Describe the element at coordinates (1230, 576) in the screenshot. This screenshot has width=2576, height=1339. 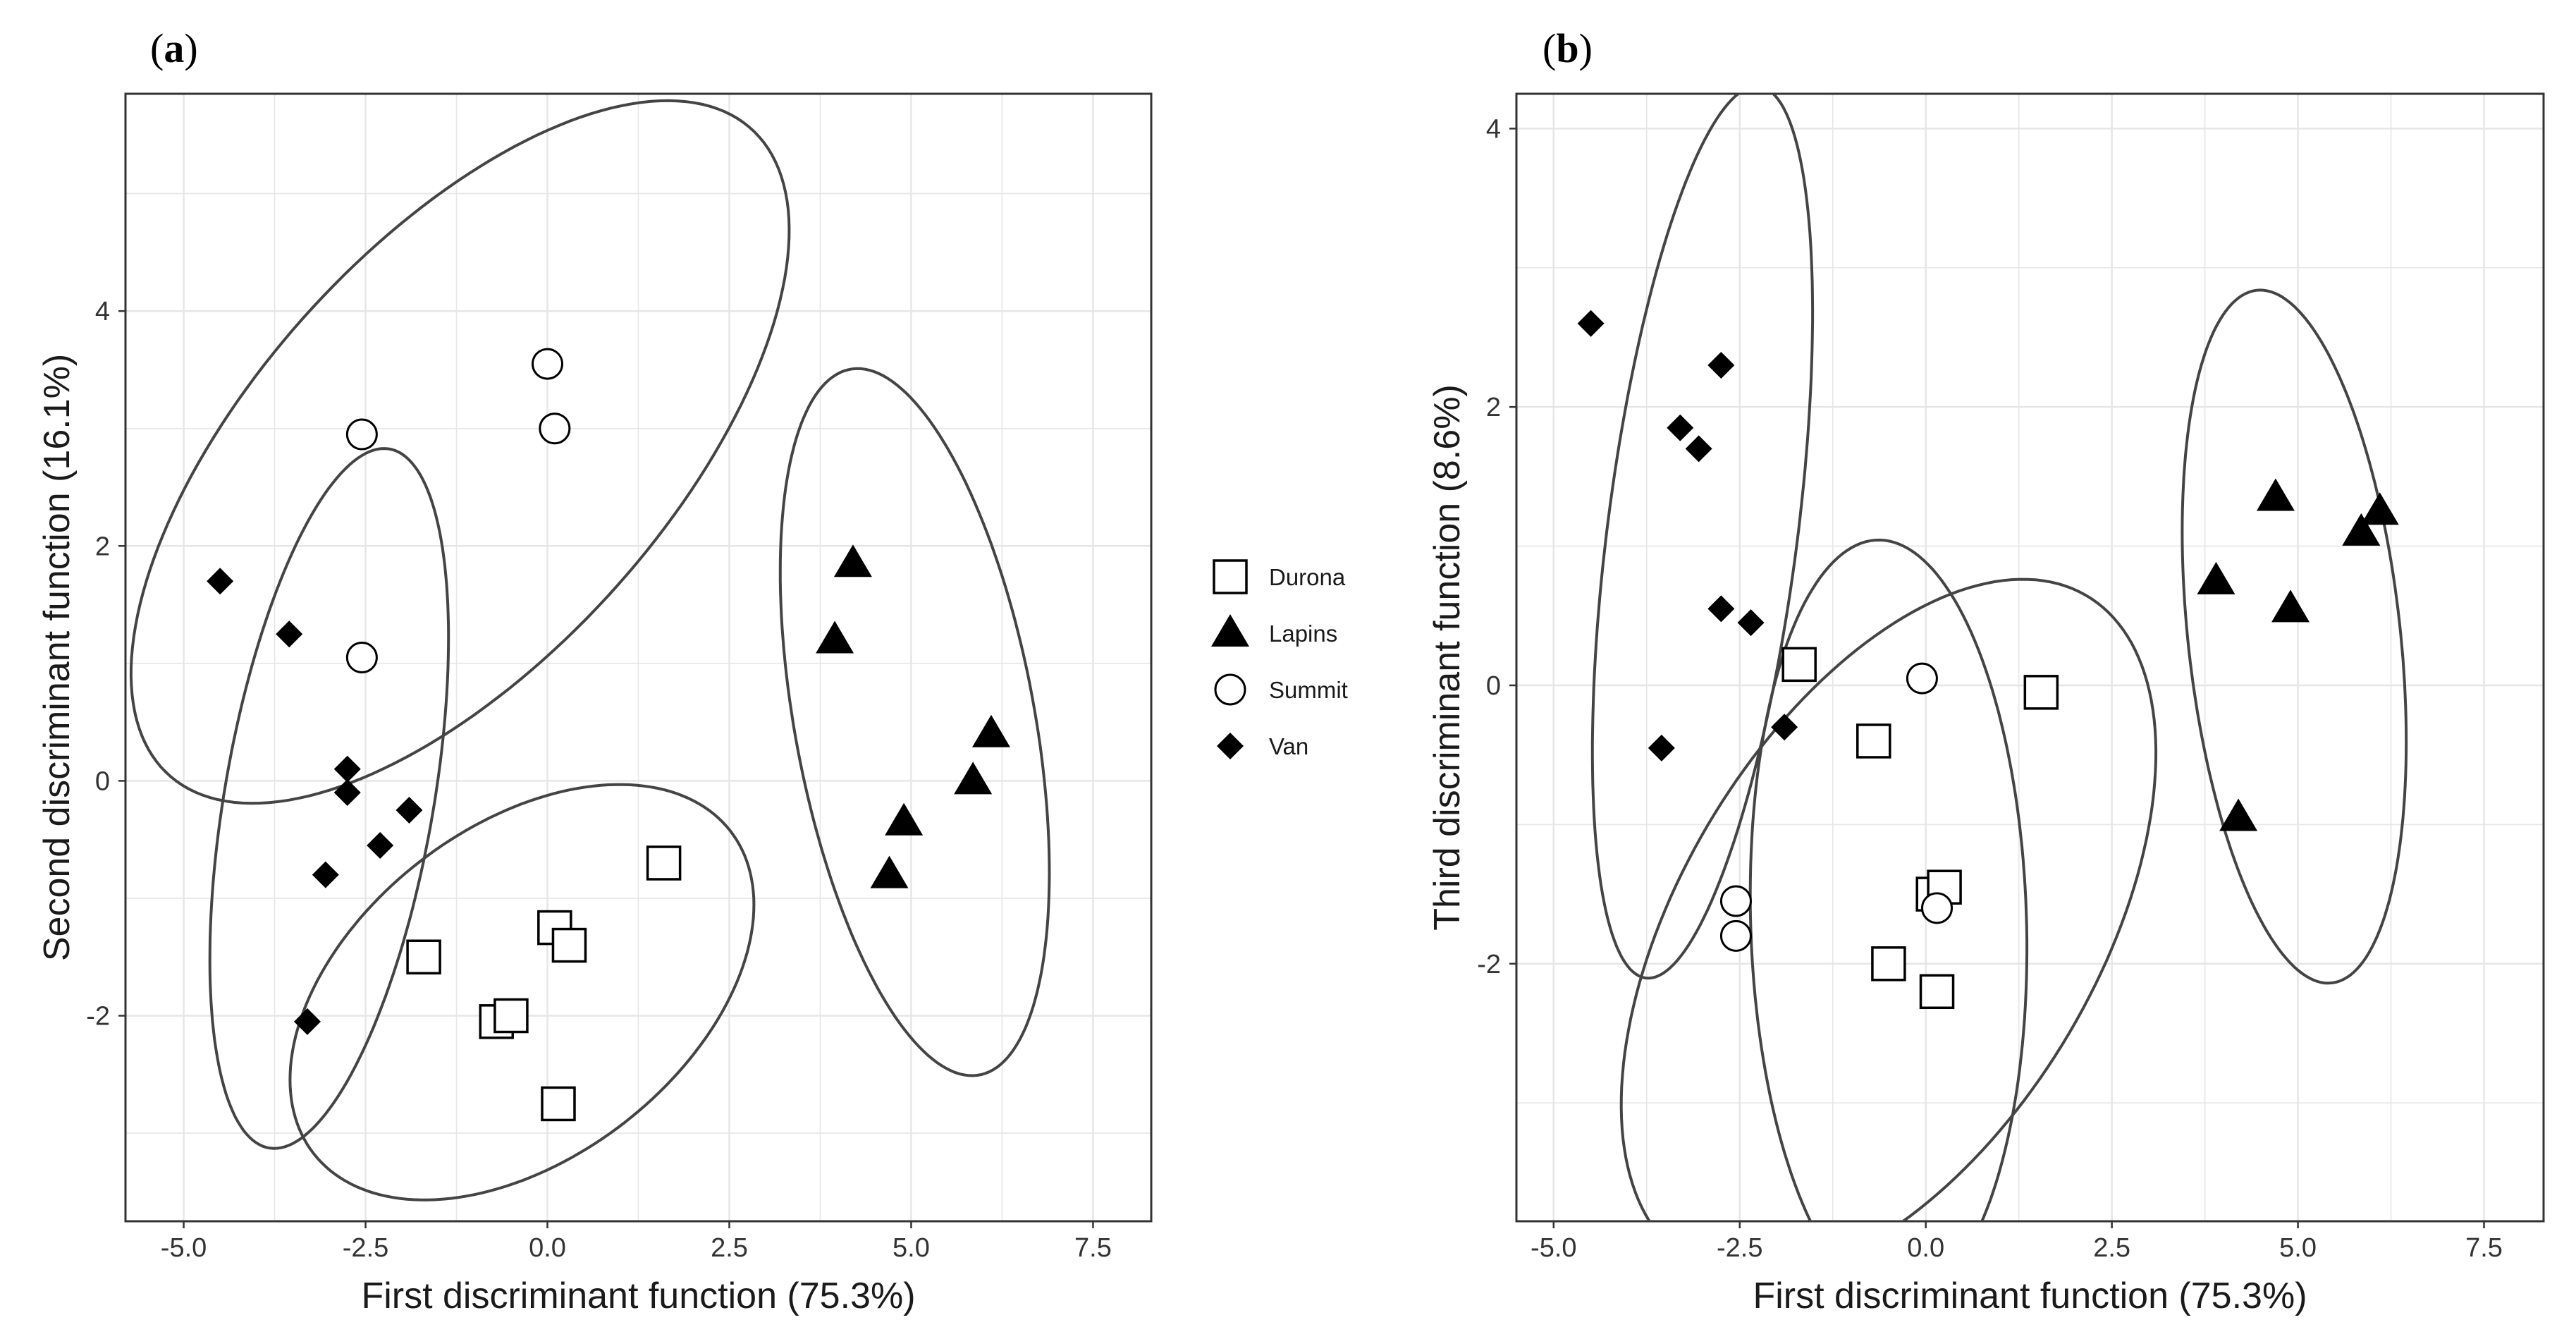
I see `legend-marker-square` at that location.